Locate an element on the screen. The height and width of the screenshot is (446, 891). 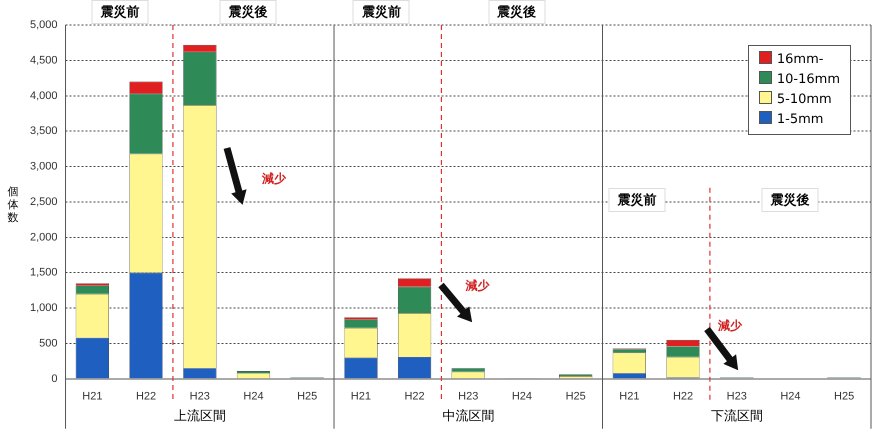
text: 下流区間 is located at coordinates (736, 416).